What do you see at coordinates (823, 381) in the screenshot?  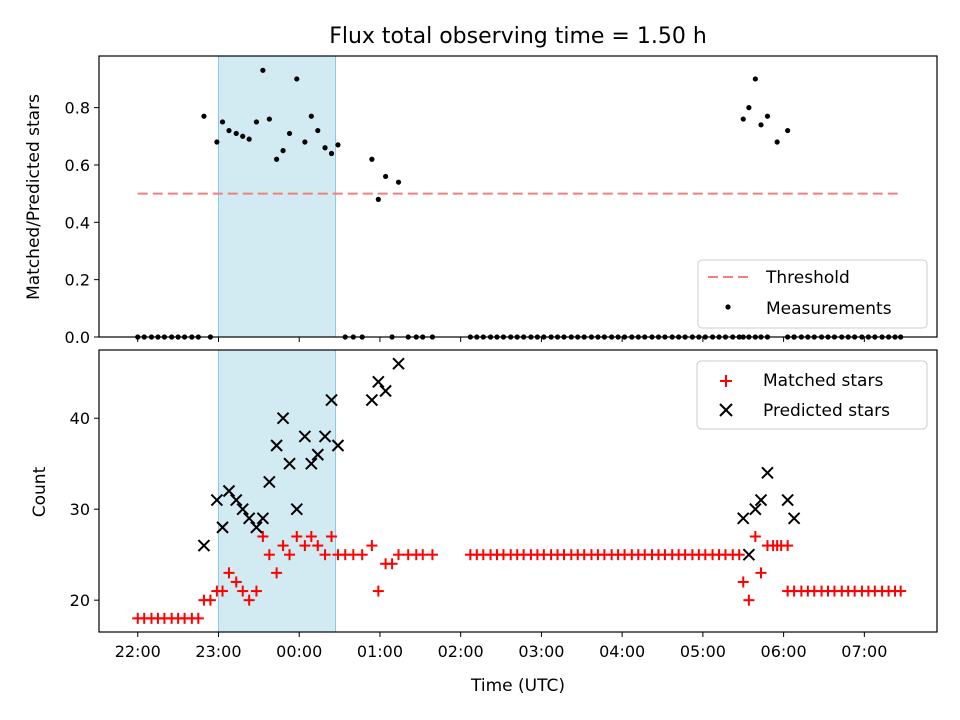 I see `legend-matched-label: Matched stars` at bounding box center [823, 381].